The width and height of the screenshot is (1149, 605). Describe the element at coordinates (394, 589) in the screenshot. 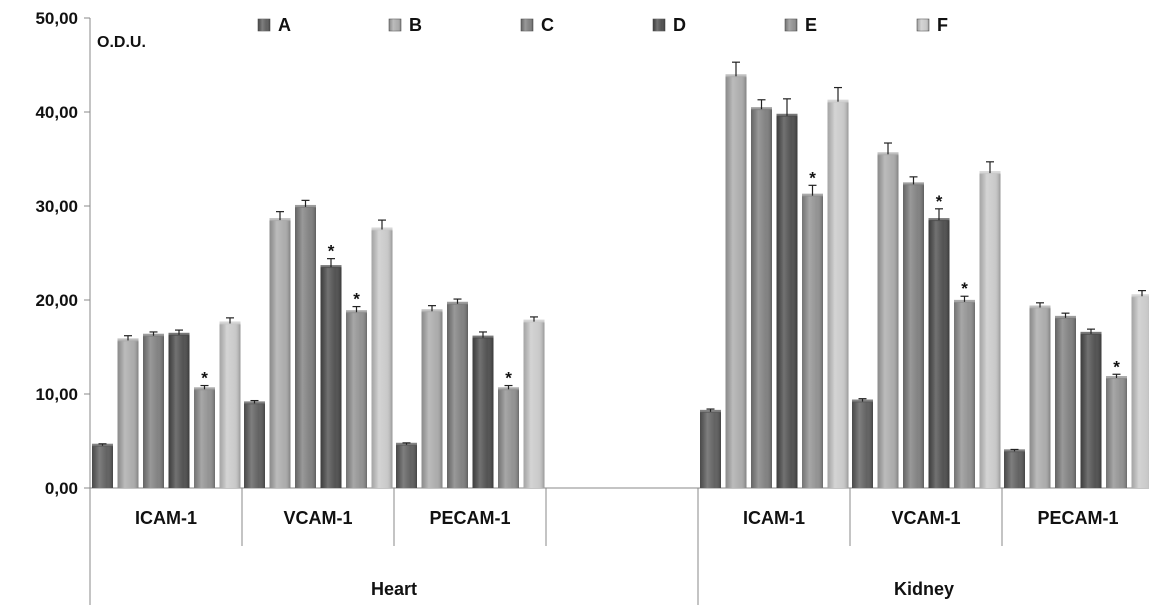

I see `group-label: Heart` at that location.